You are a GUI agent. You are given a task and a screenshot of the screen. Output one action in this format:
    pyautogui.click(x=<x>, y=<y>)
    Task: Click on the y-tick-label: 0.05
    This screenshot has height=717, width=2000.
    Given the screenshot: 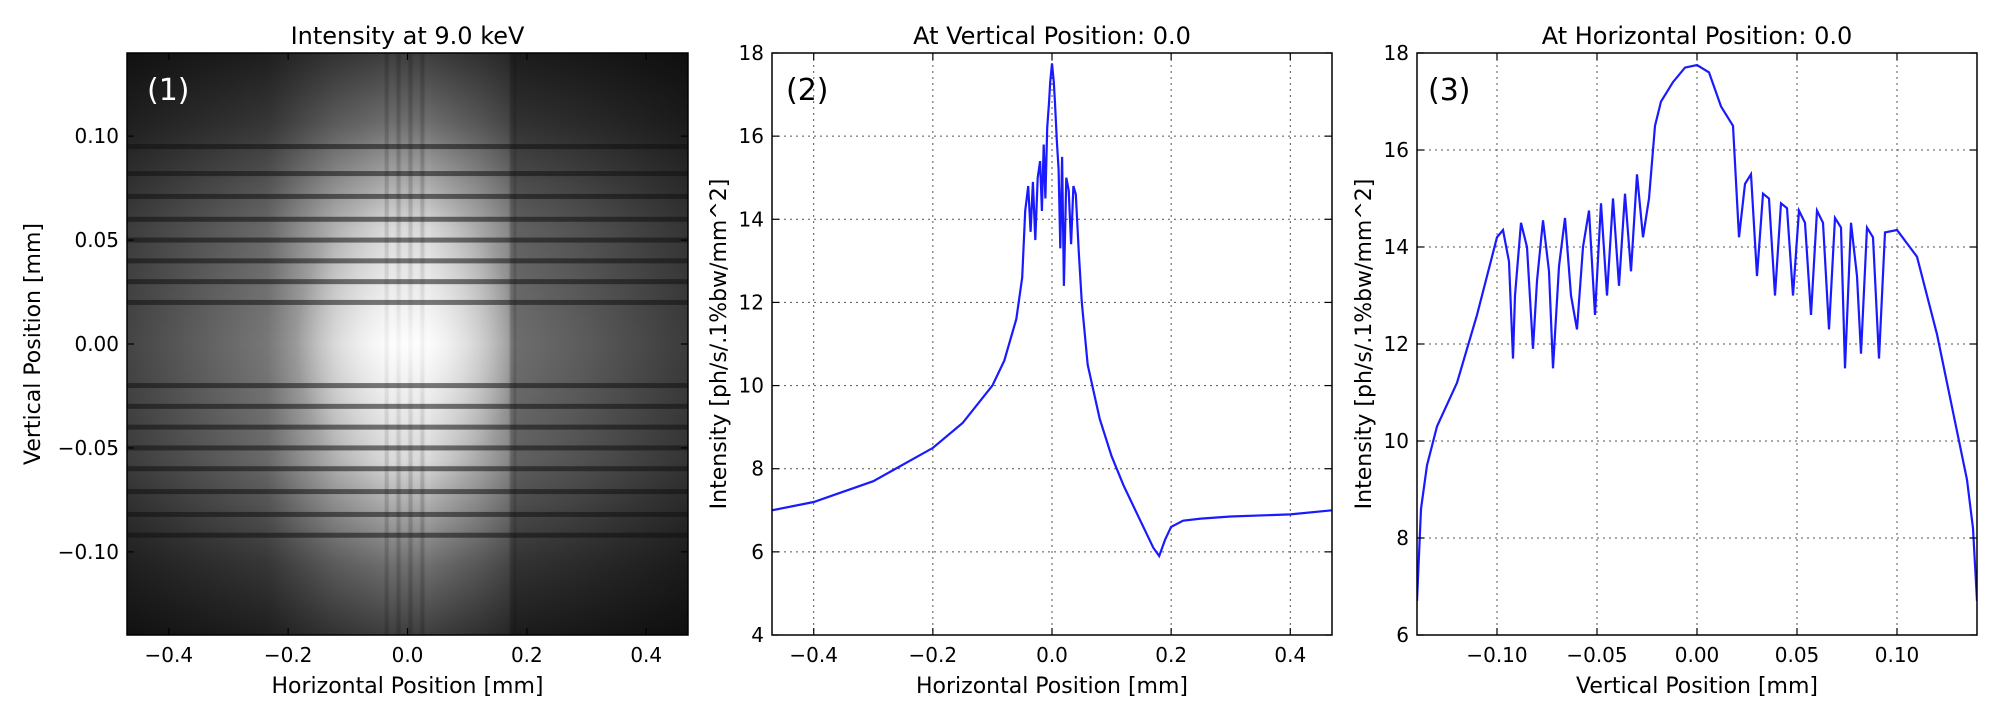 What is the action you would take?
    pyautogui.click(x=96, y=240)
    